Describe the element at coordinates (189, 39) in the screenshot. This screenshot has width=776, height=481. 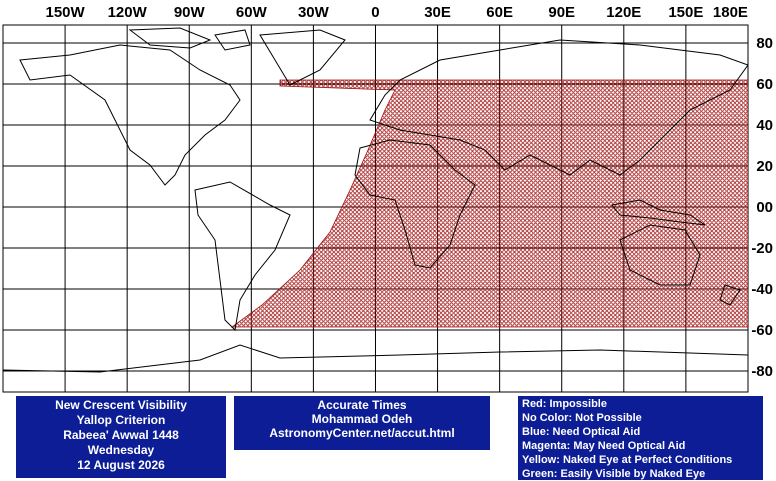
I see `arctic-islands` at that location.